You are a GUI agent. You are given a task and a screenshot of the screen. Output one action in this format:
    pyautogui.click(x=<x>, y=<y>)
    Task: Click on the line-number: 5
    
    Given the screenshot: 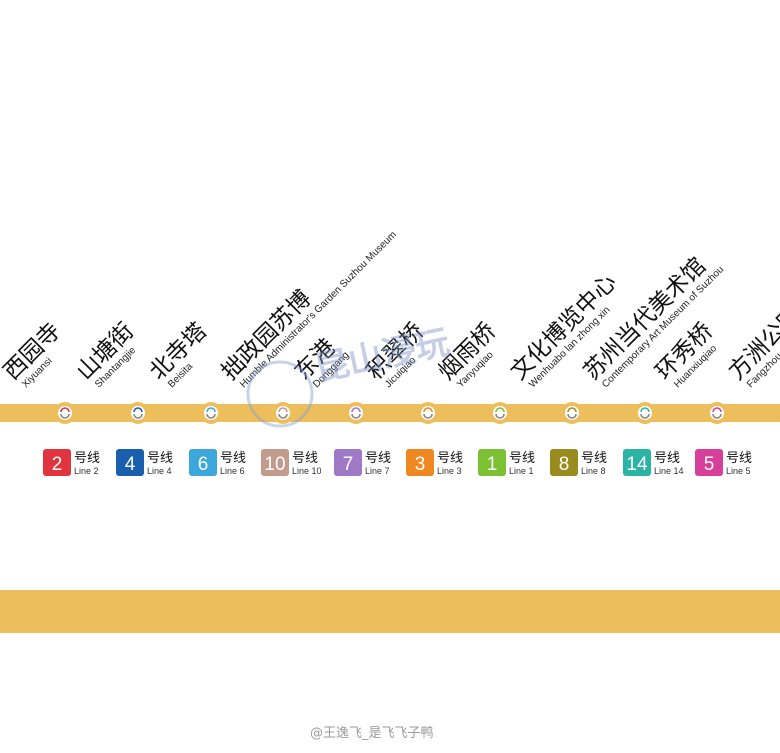 What is the action you would take?
    pyautogui.click(x=709, y=464)
    